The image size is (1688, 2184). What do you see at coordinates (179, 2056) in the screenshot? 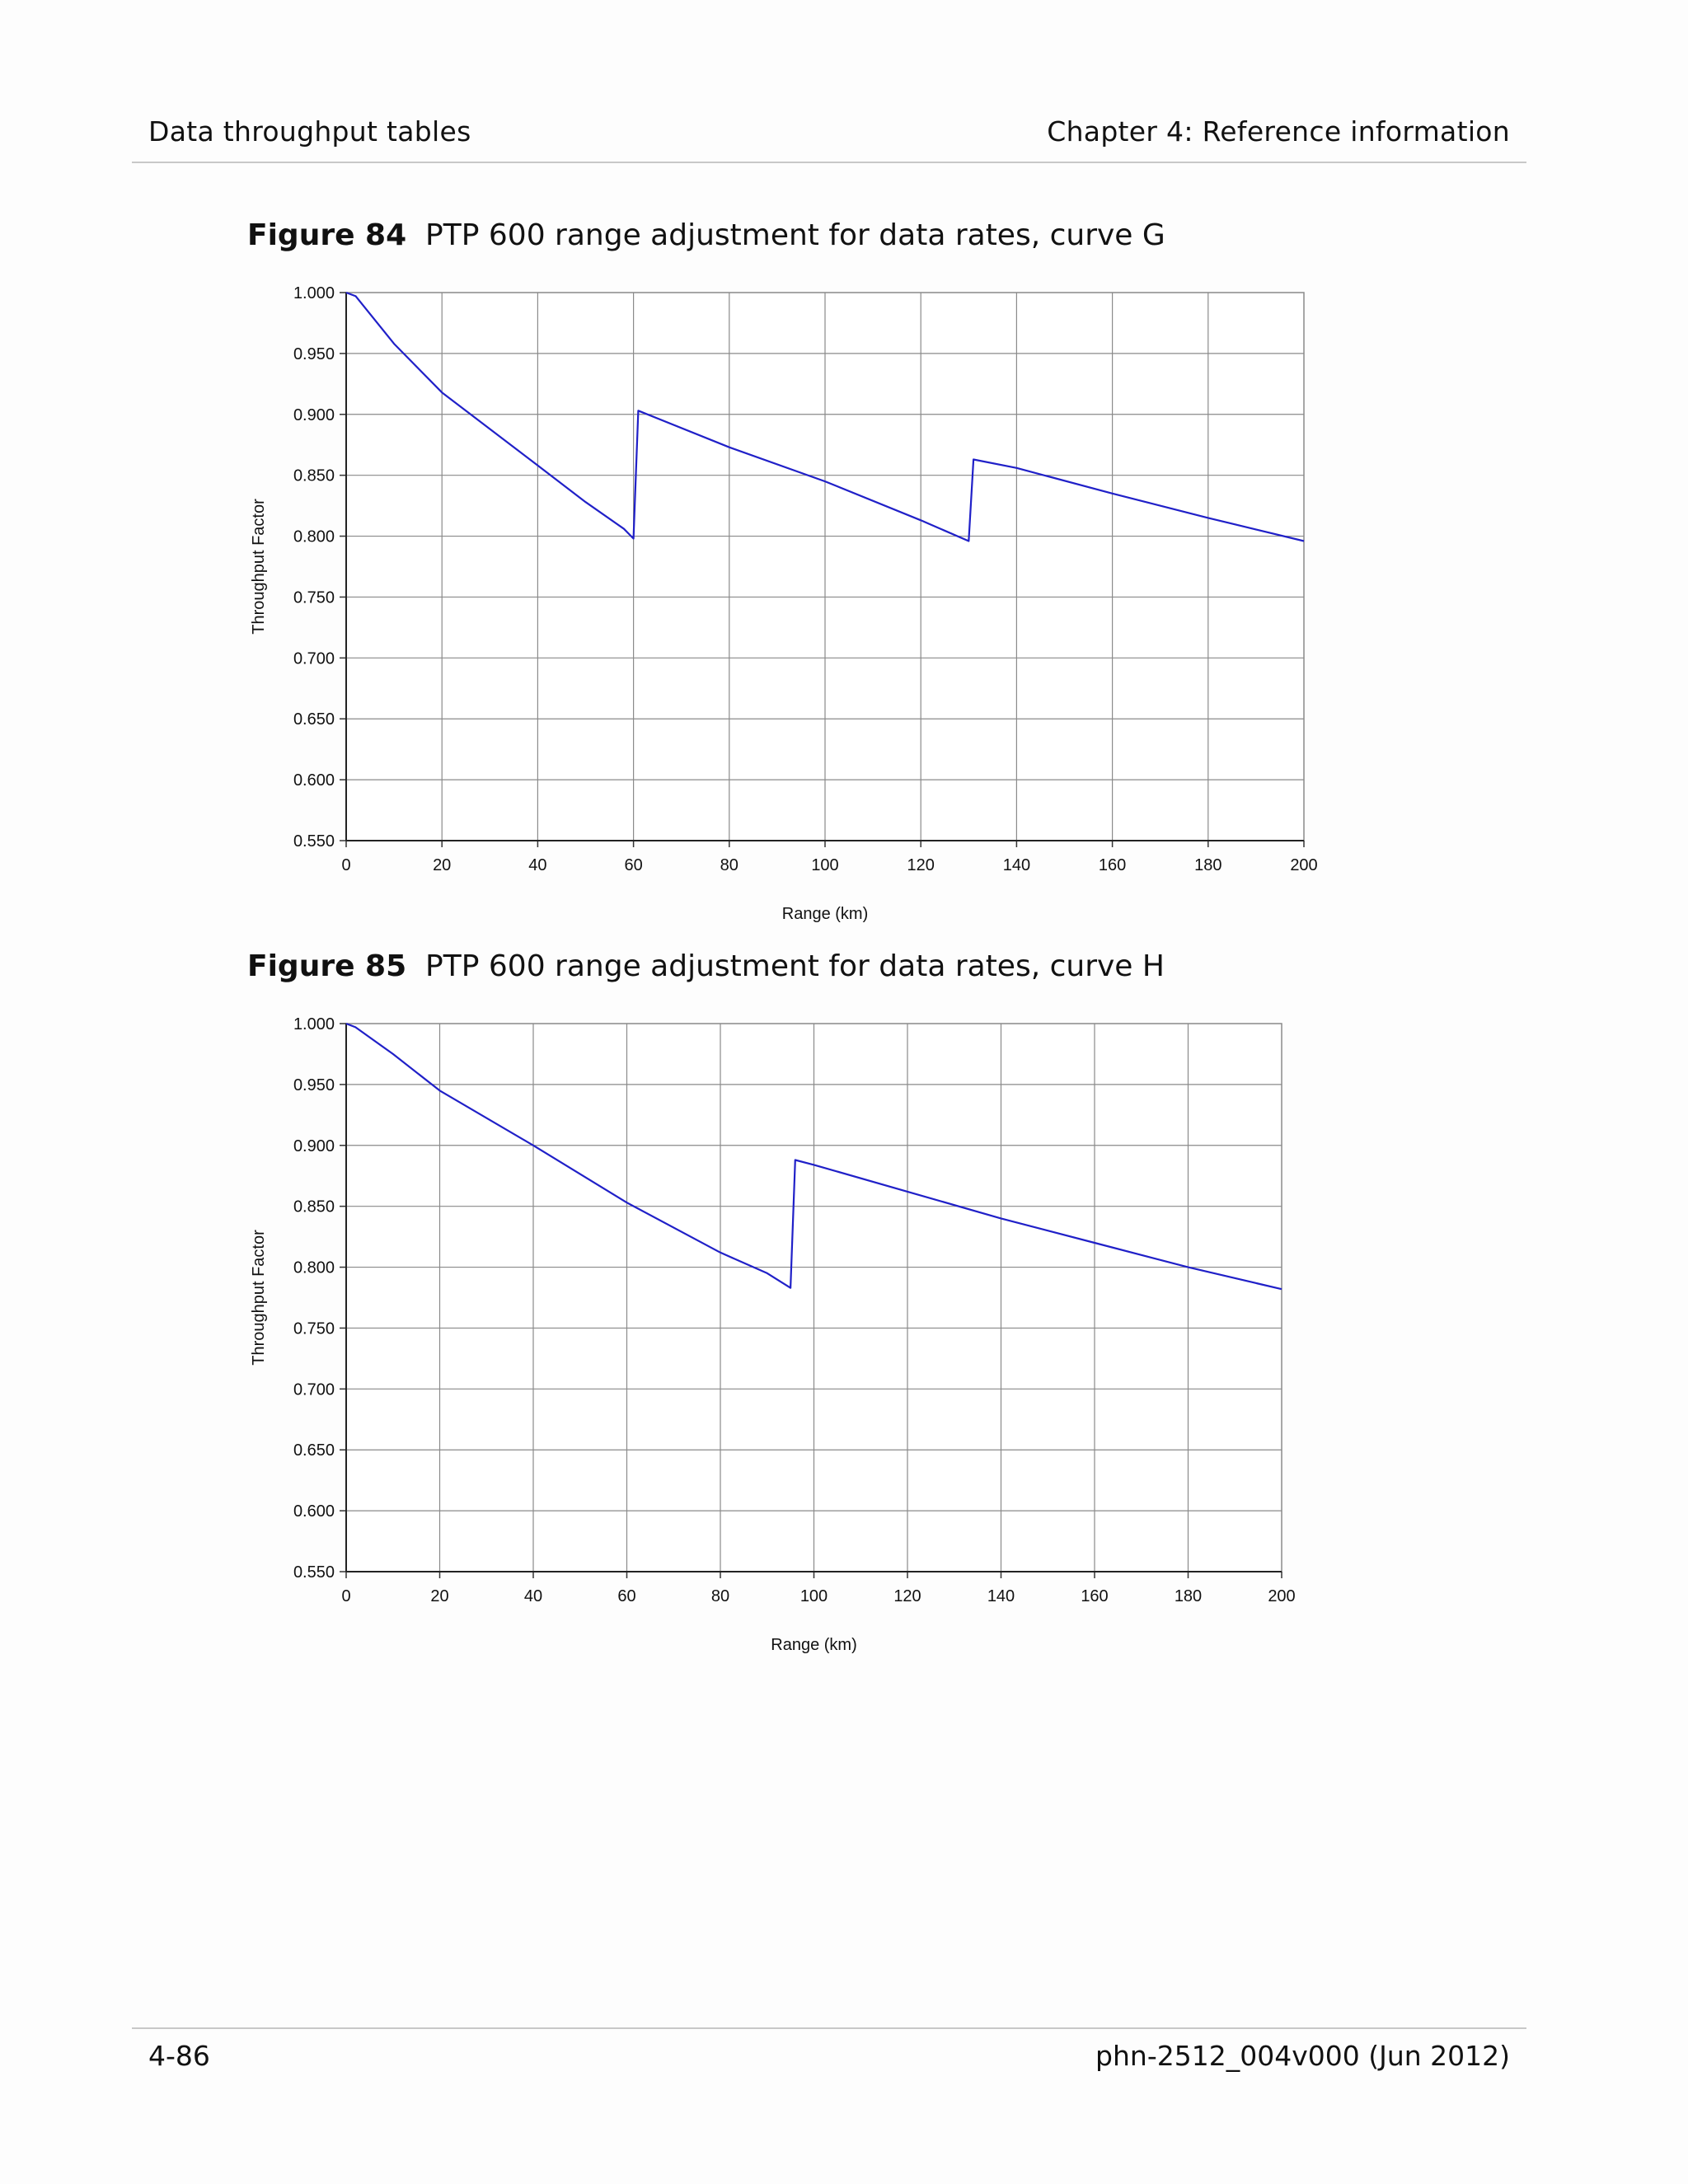
I see `page-number: 4-86` at bounding box center [179, 2056].